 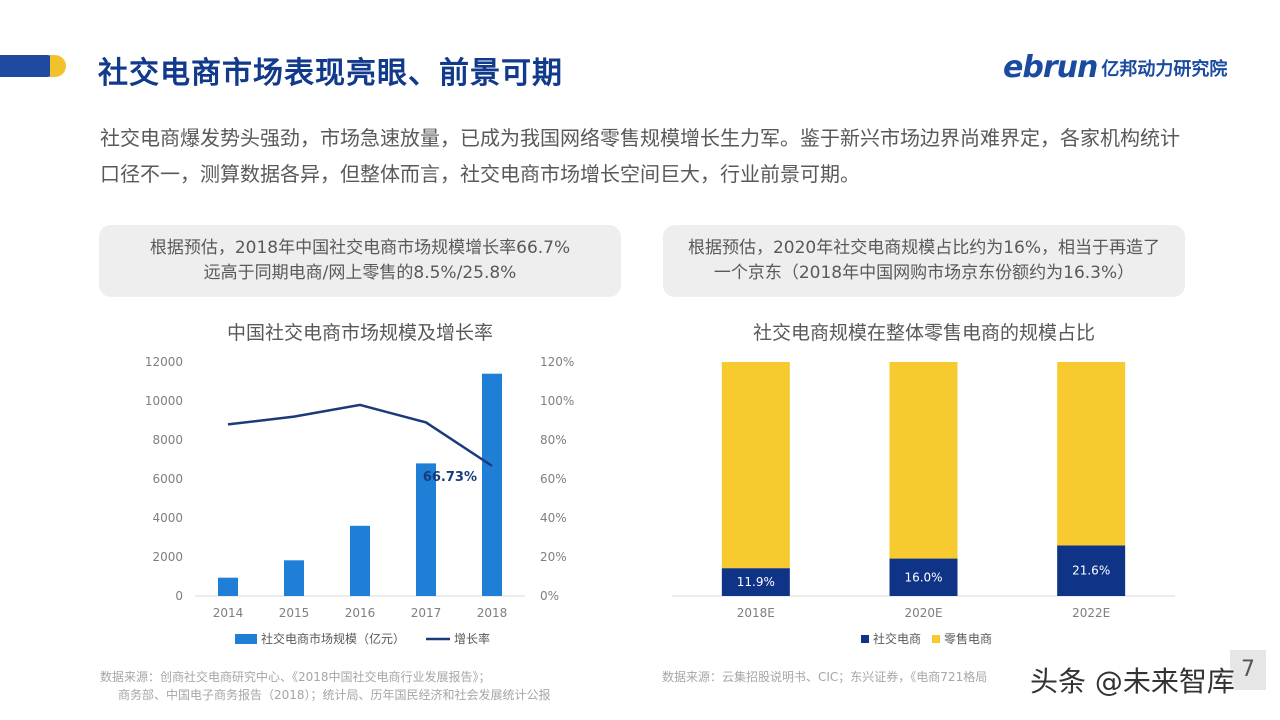 What do you see at coordinates (330, 73) in the screenshot?
I see `page-title: 社交电商市场表现亮眼、前景可期` at bounding box center [330, 73].